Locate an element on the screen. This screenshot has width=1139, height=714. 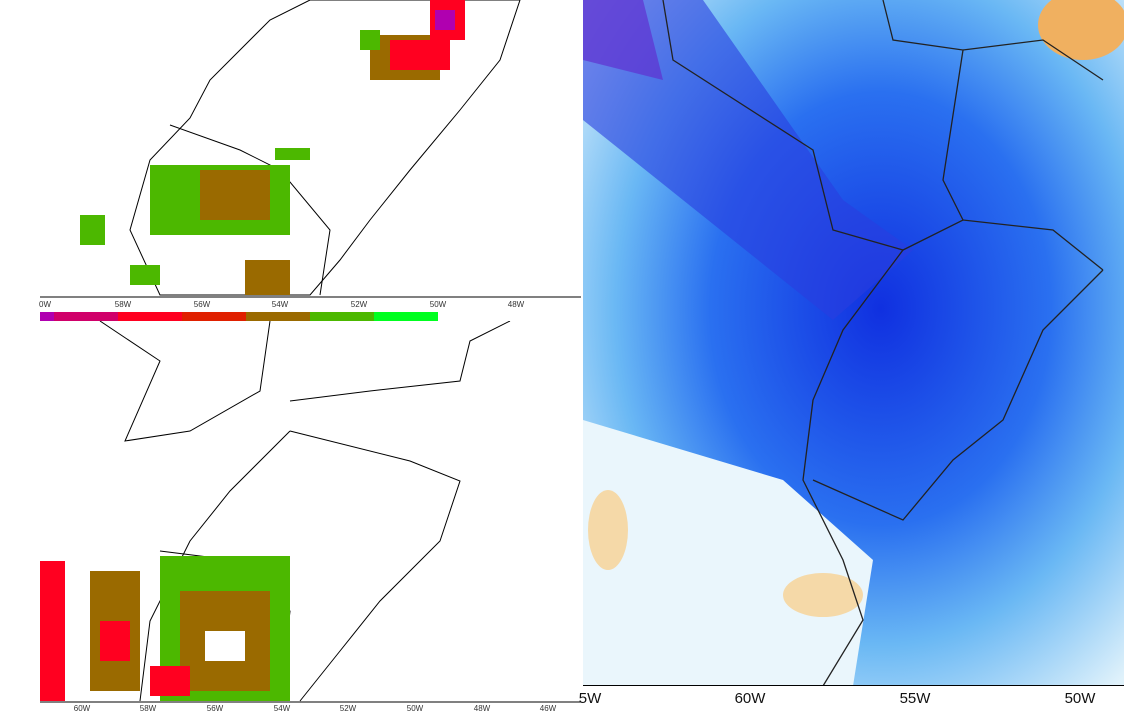
colorbar is located at coordinates (239, 316).